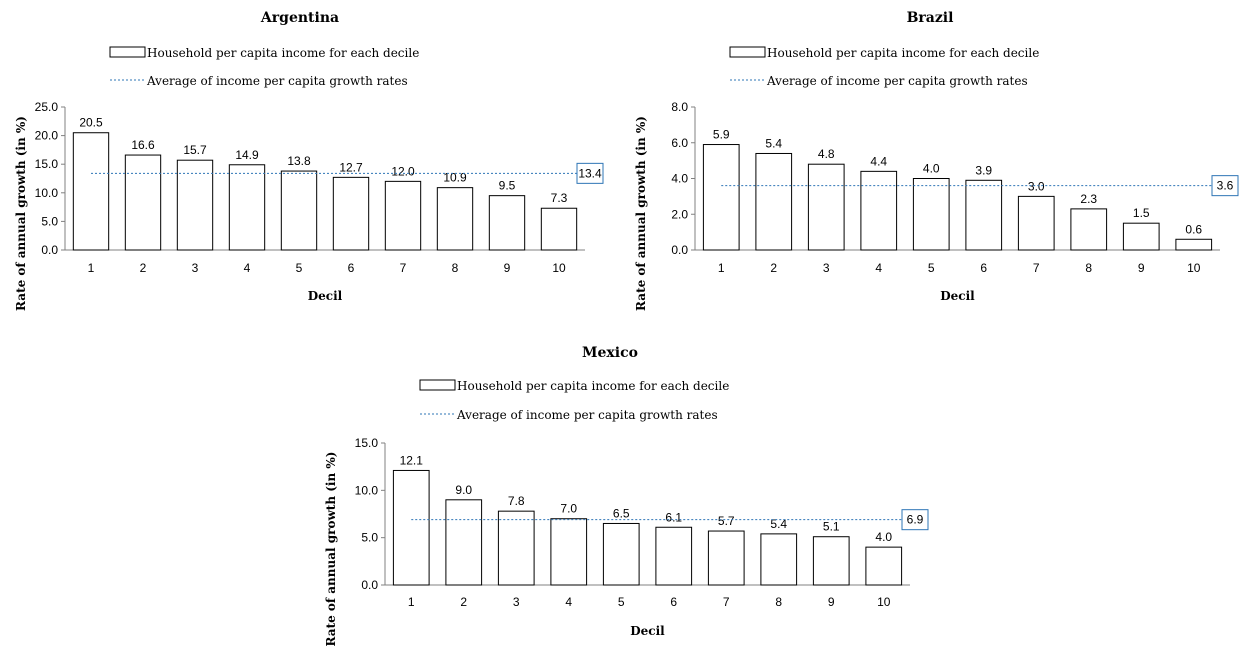  I want to click on data-label: 2.3, so click(1088, 199).